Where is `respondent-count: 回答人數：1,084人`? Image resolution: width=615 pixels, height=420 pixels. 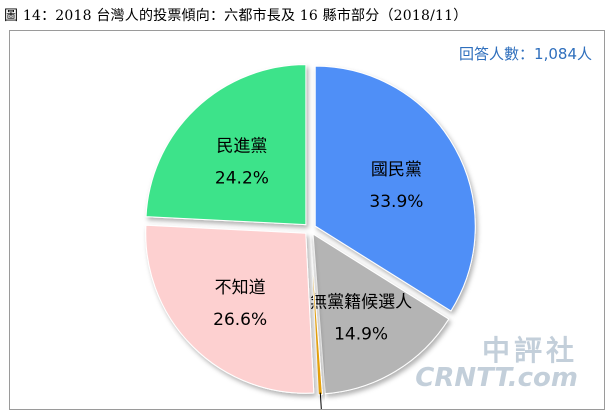 respondent-count: 回答人數：1,084人 is located at coordinates (525, 54).